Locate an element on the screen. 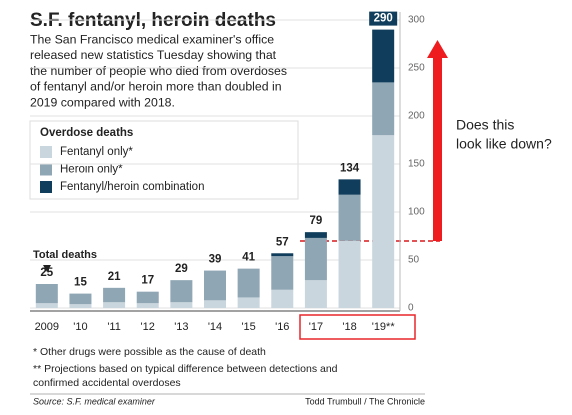  y-tick-label: 150 is located at coordinates (416, 164).